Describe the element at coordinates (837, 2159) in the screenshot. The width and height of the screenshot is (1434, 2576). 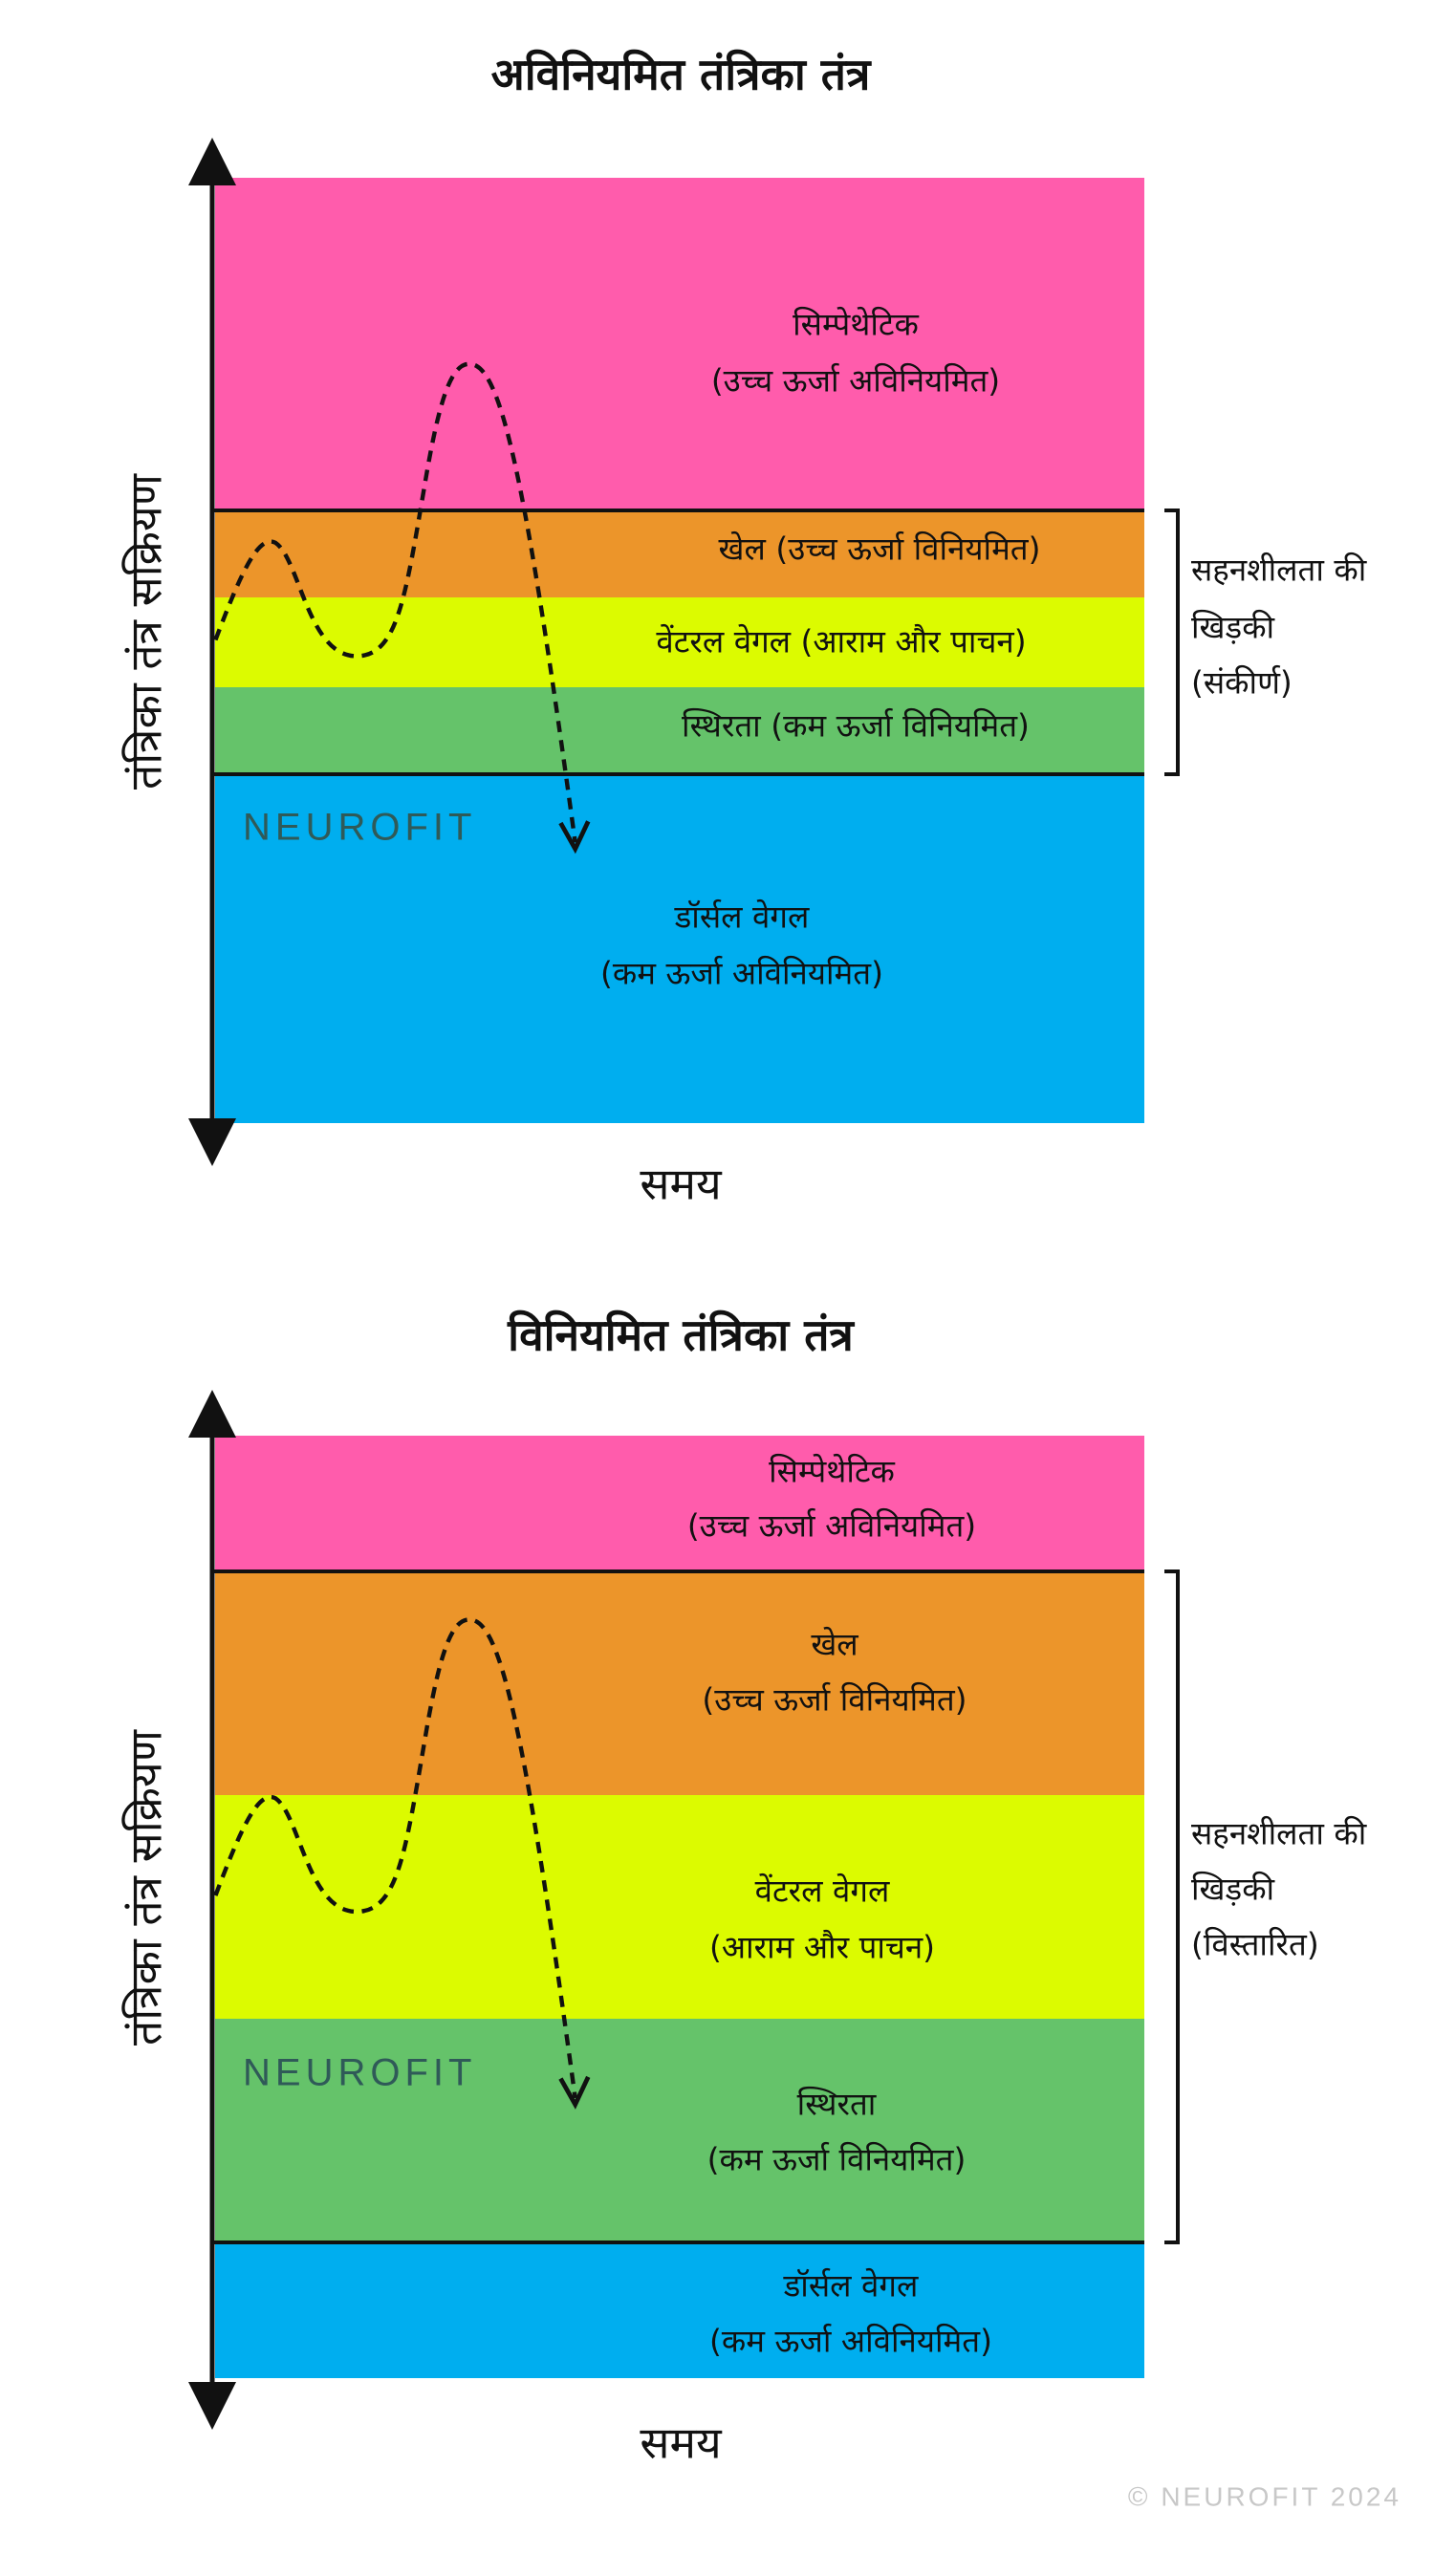
I see `zone-label: (कम ऊर्जा विनियमित)` at that location.